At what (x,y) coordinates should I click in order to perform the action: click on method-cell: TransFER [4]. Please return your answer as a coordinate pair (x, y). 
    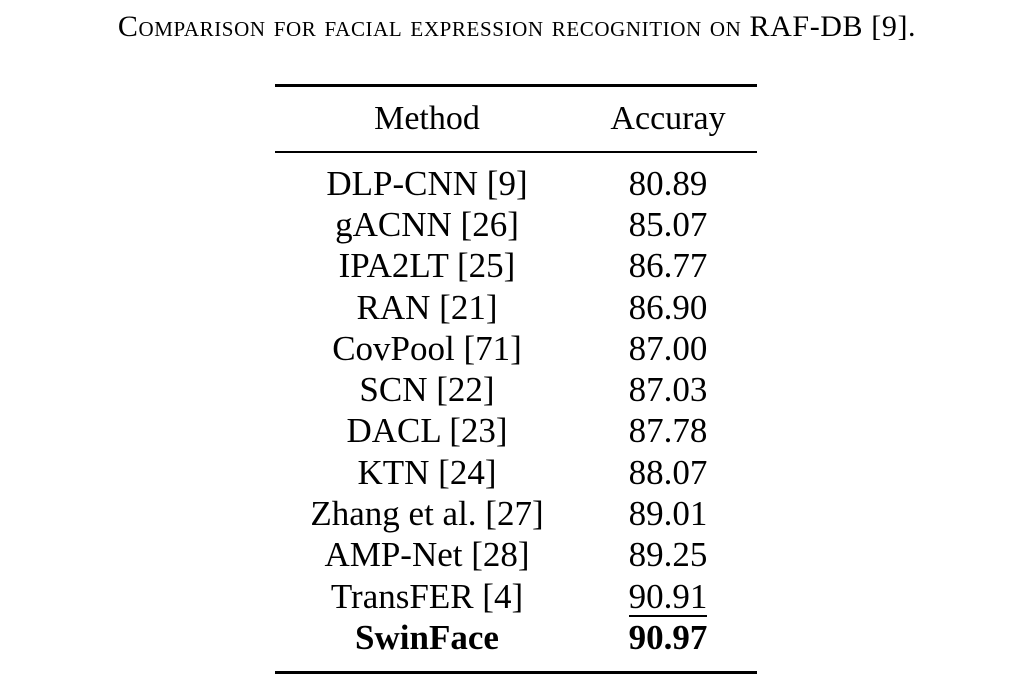
    Looking at the image, I should click on (427, 596).